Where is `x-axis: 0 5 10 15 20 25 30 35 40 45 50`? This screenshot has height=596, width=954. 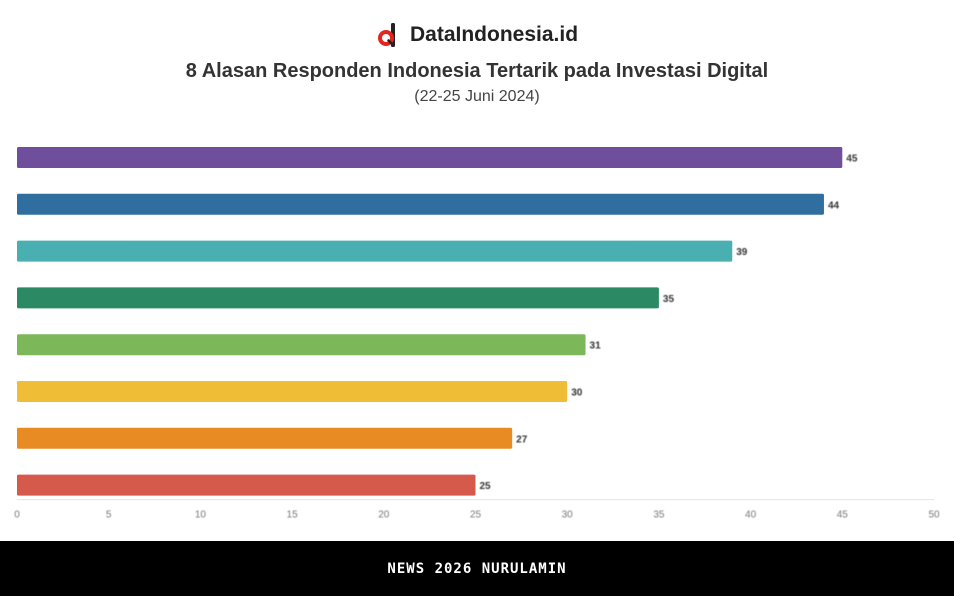 x-axis: 0 5 10 15 20 25 30 35 40 45 50 is located at coordinates (477, 510).